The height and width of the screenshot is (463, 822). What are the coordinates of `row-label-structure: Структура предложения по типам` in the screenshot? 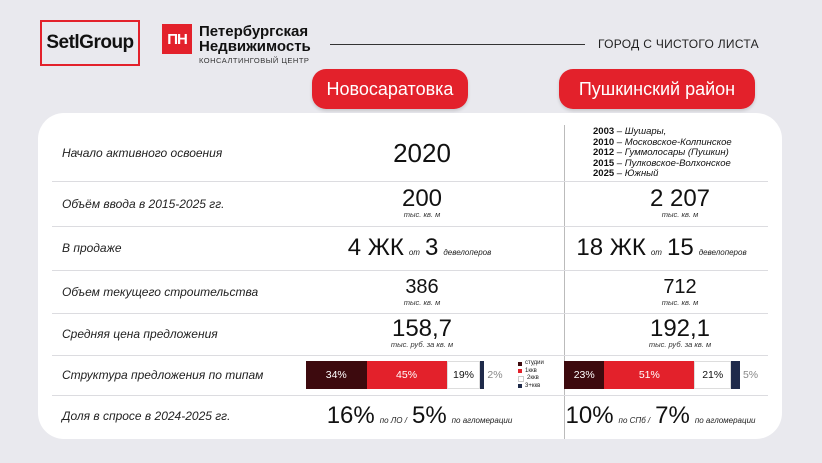 It's located at (163, 375).